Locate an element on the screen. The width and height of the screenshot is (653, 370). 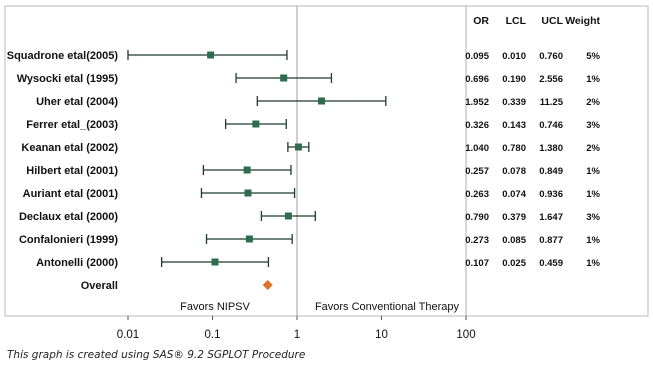
or-value: 0.273 is located at coordinates (477, 240).